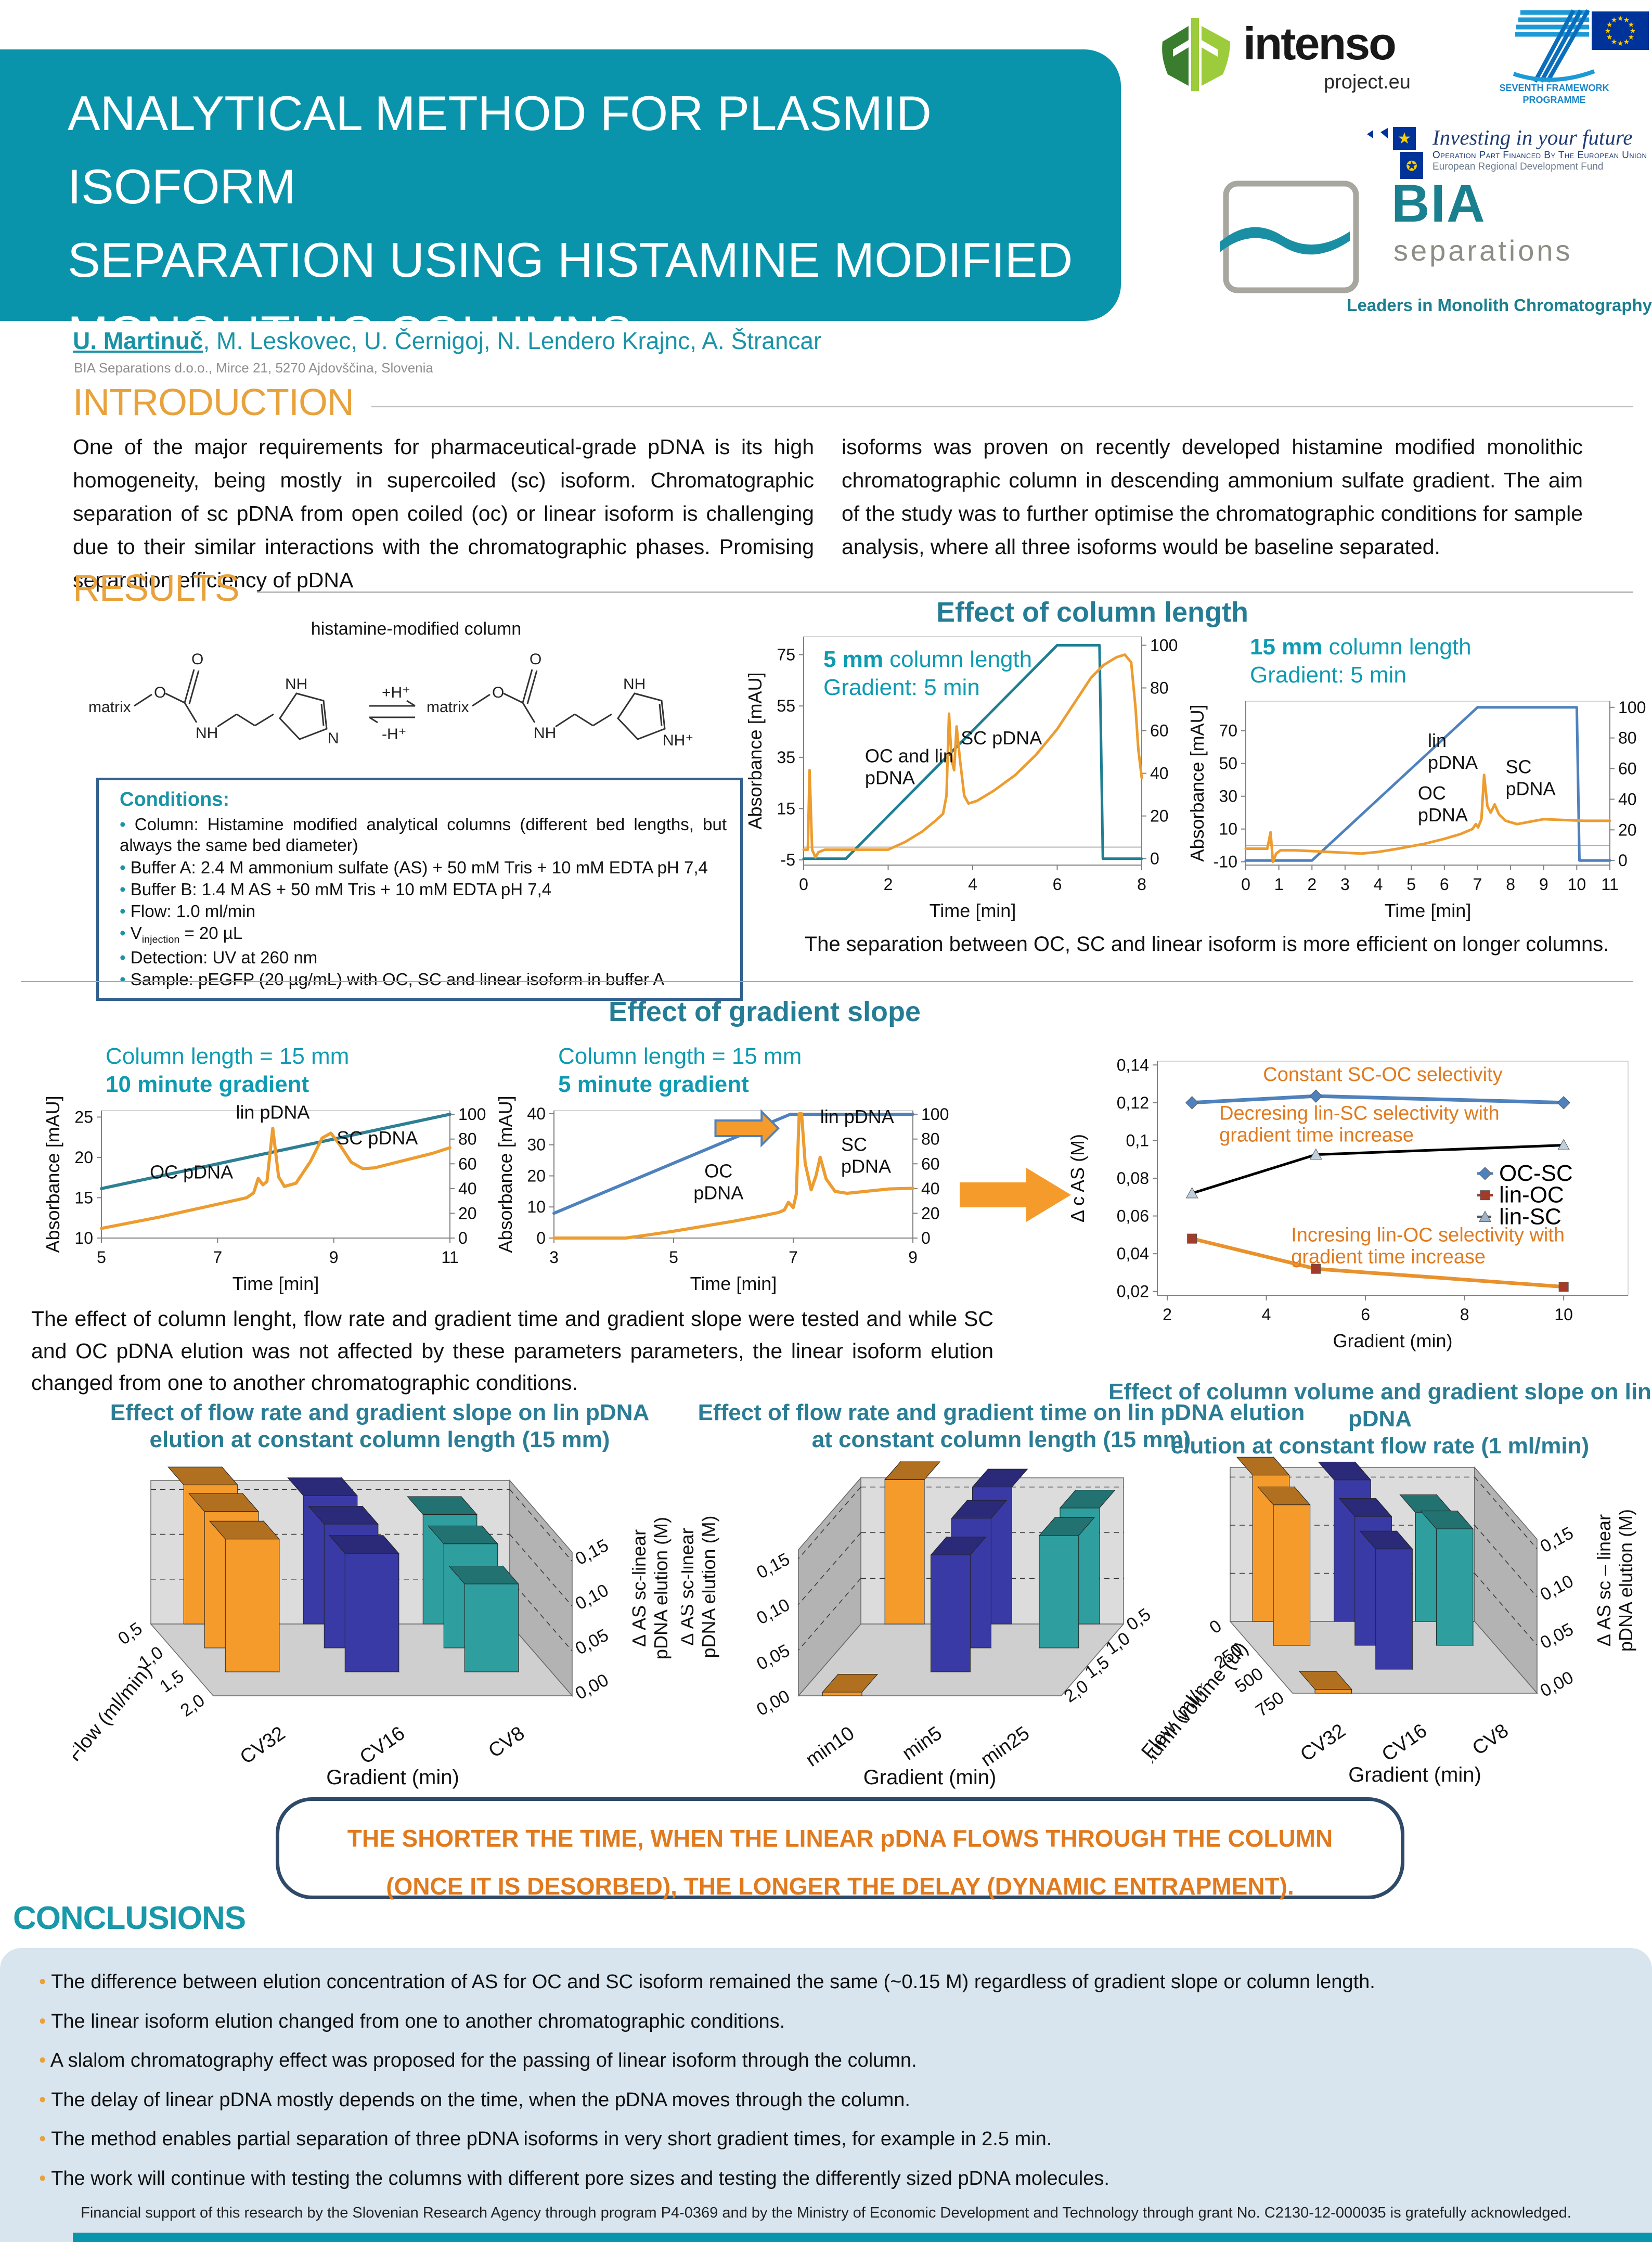 The image size is (1652, 2242). I want to click on svg-text: 5 minute gradient, so click(653, 1084).